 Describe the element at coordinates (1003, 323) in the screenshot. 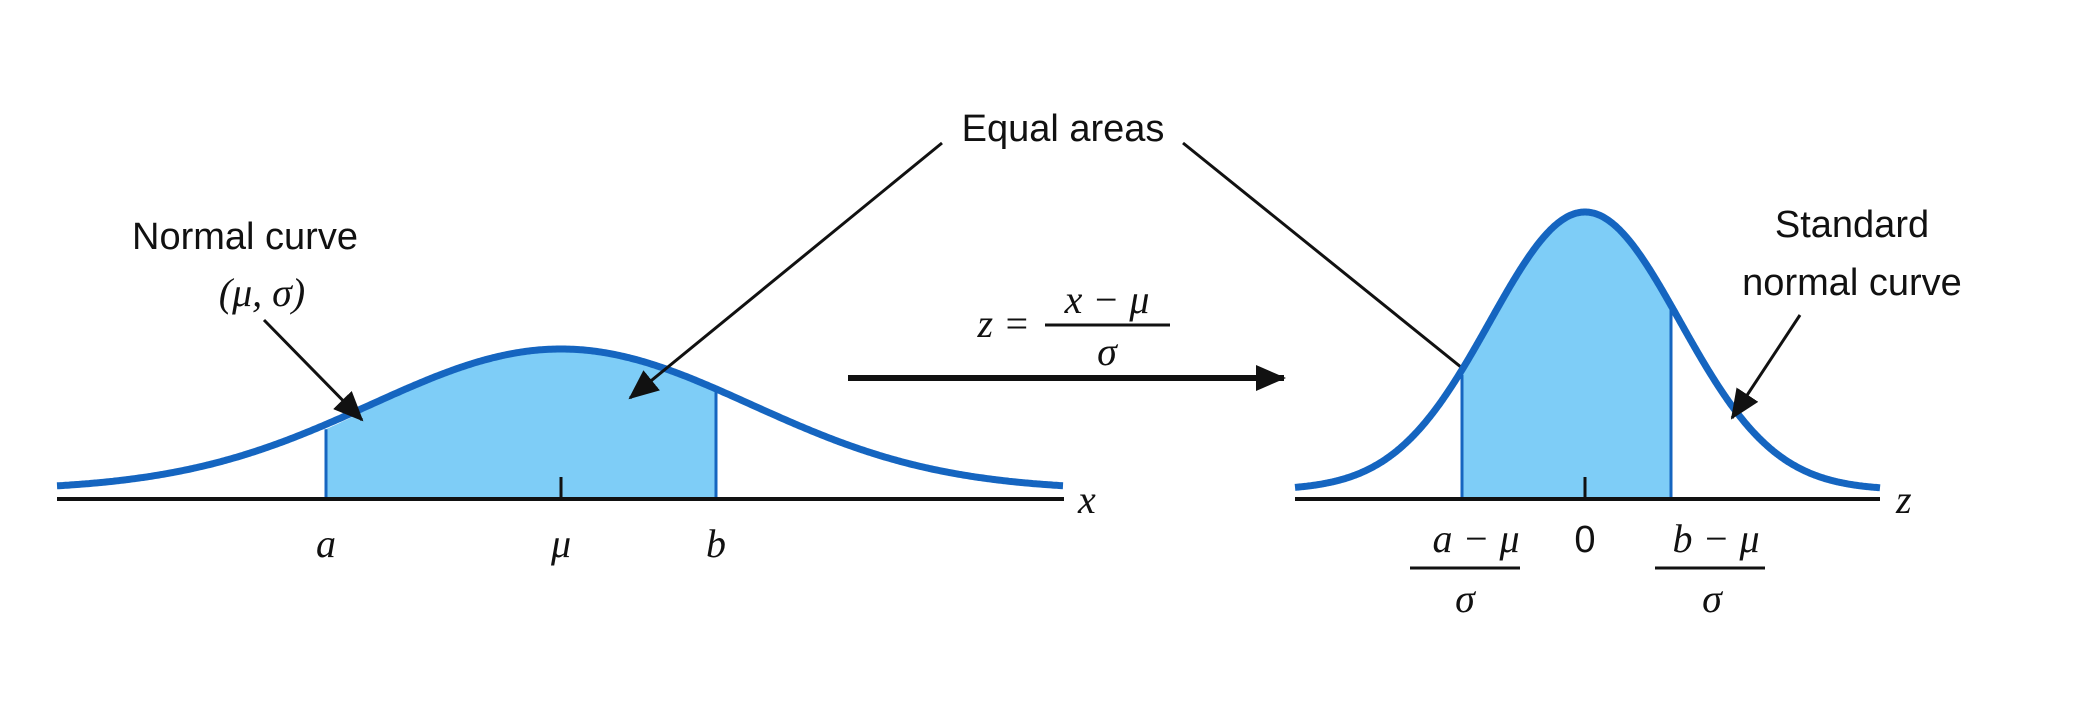

I see `transform-lhs: z =` at that location.